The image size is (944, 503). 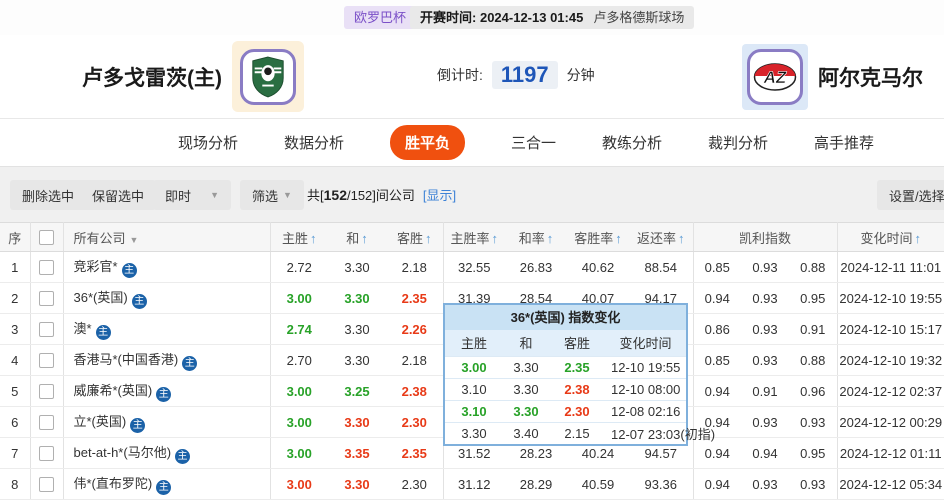 I want to click on count-prefix: 共[, so click(x=315, y=195).